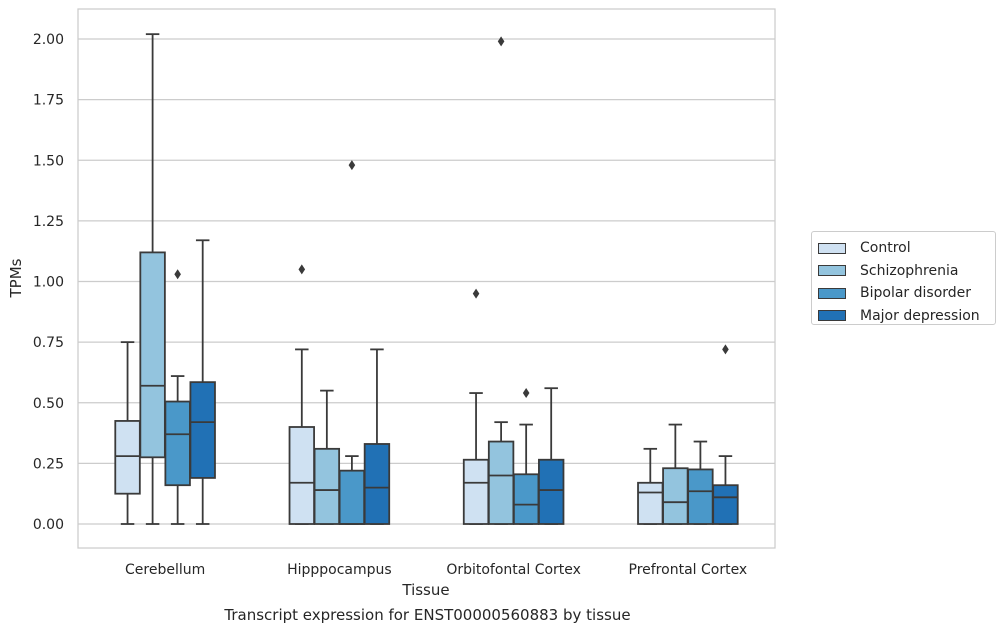  Describe the element at coordinates (513, 570) in the screenshot. I see `x-tick-label: Orbitofontal Cortex` at that location.